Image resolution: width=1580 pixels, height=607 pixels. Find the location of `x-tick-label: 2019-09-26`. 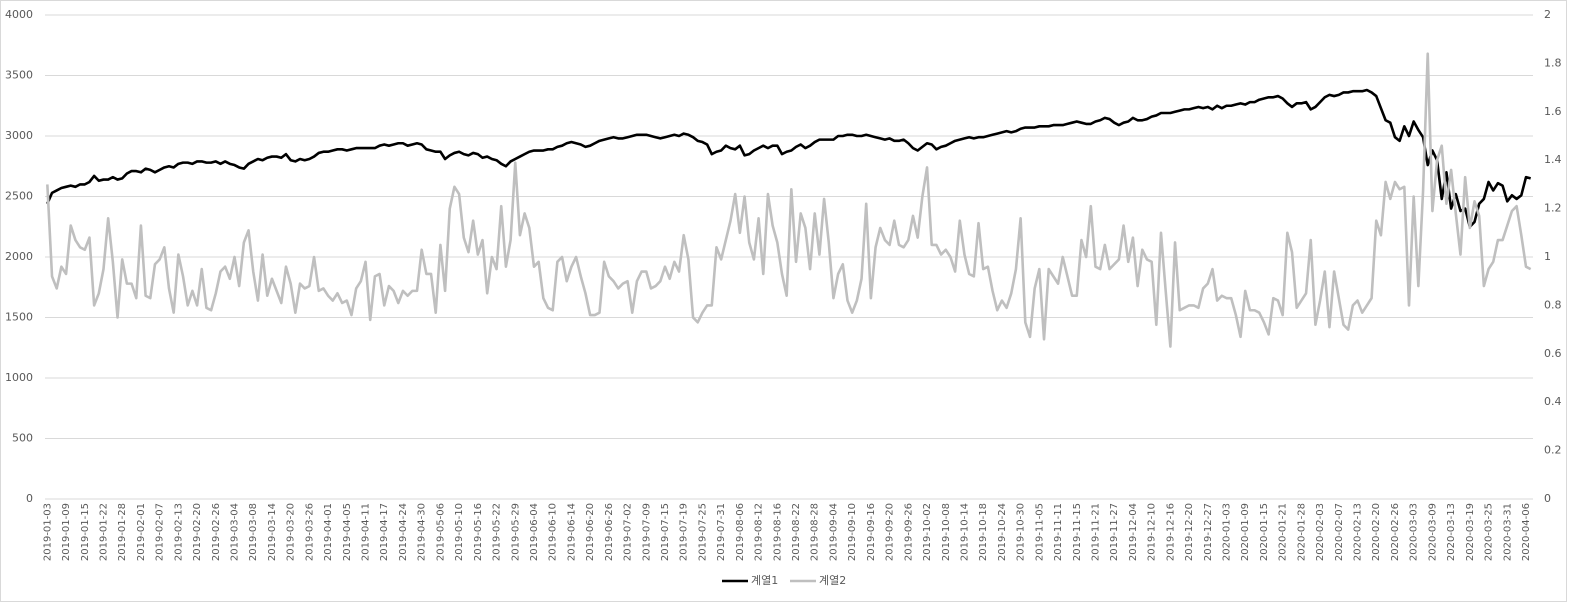

x-tick-label: 2019-09-26 is located at coordinates (908, 532).